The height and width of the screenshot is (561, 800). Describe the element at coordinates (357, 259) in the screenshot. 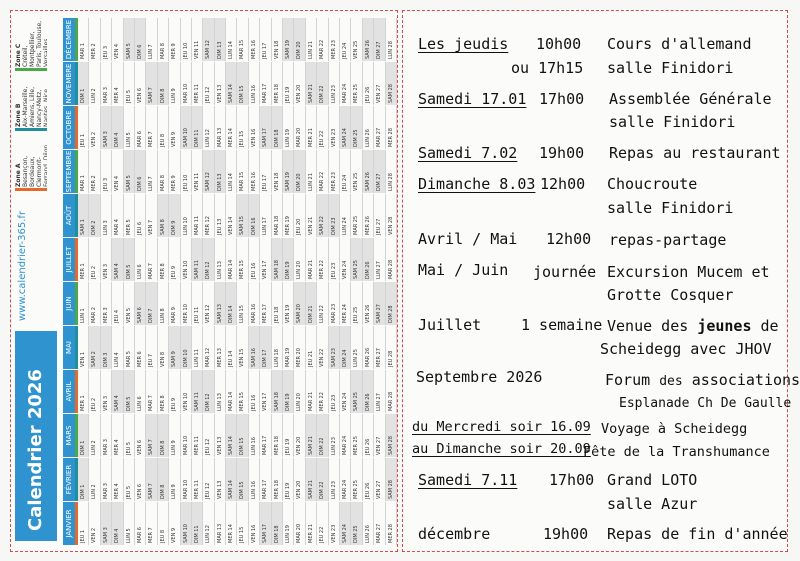

I see `calendar-day: SAM 25` at that location.